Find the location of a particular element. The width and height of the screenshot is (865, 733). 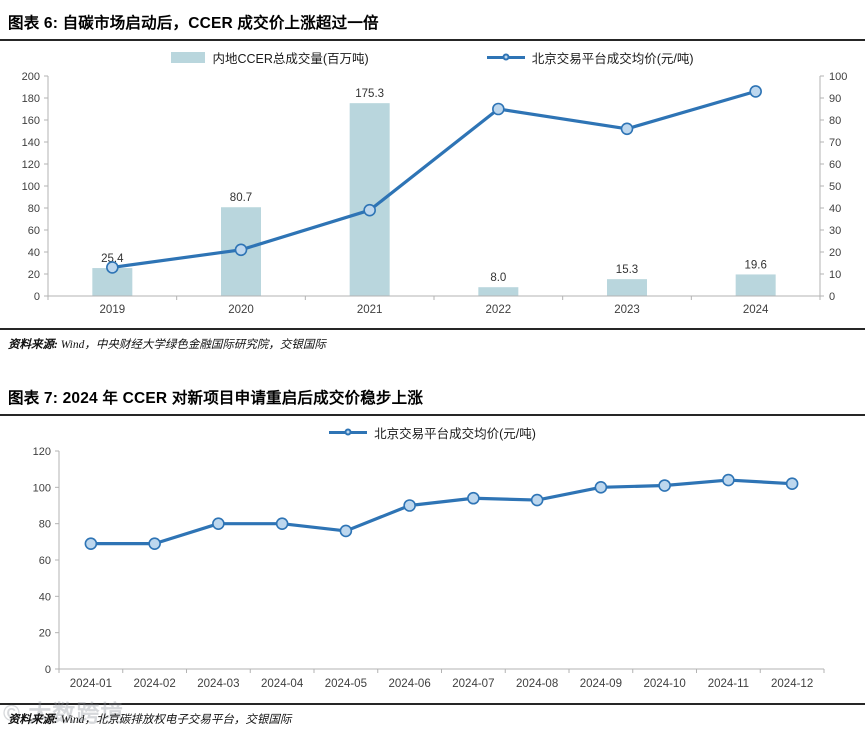

bar-2022 is located at coordinates (498, 291).